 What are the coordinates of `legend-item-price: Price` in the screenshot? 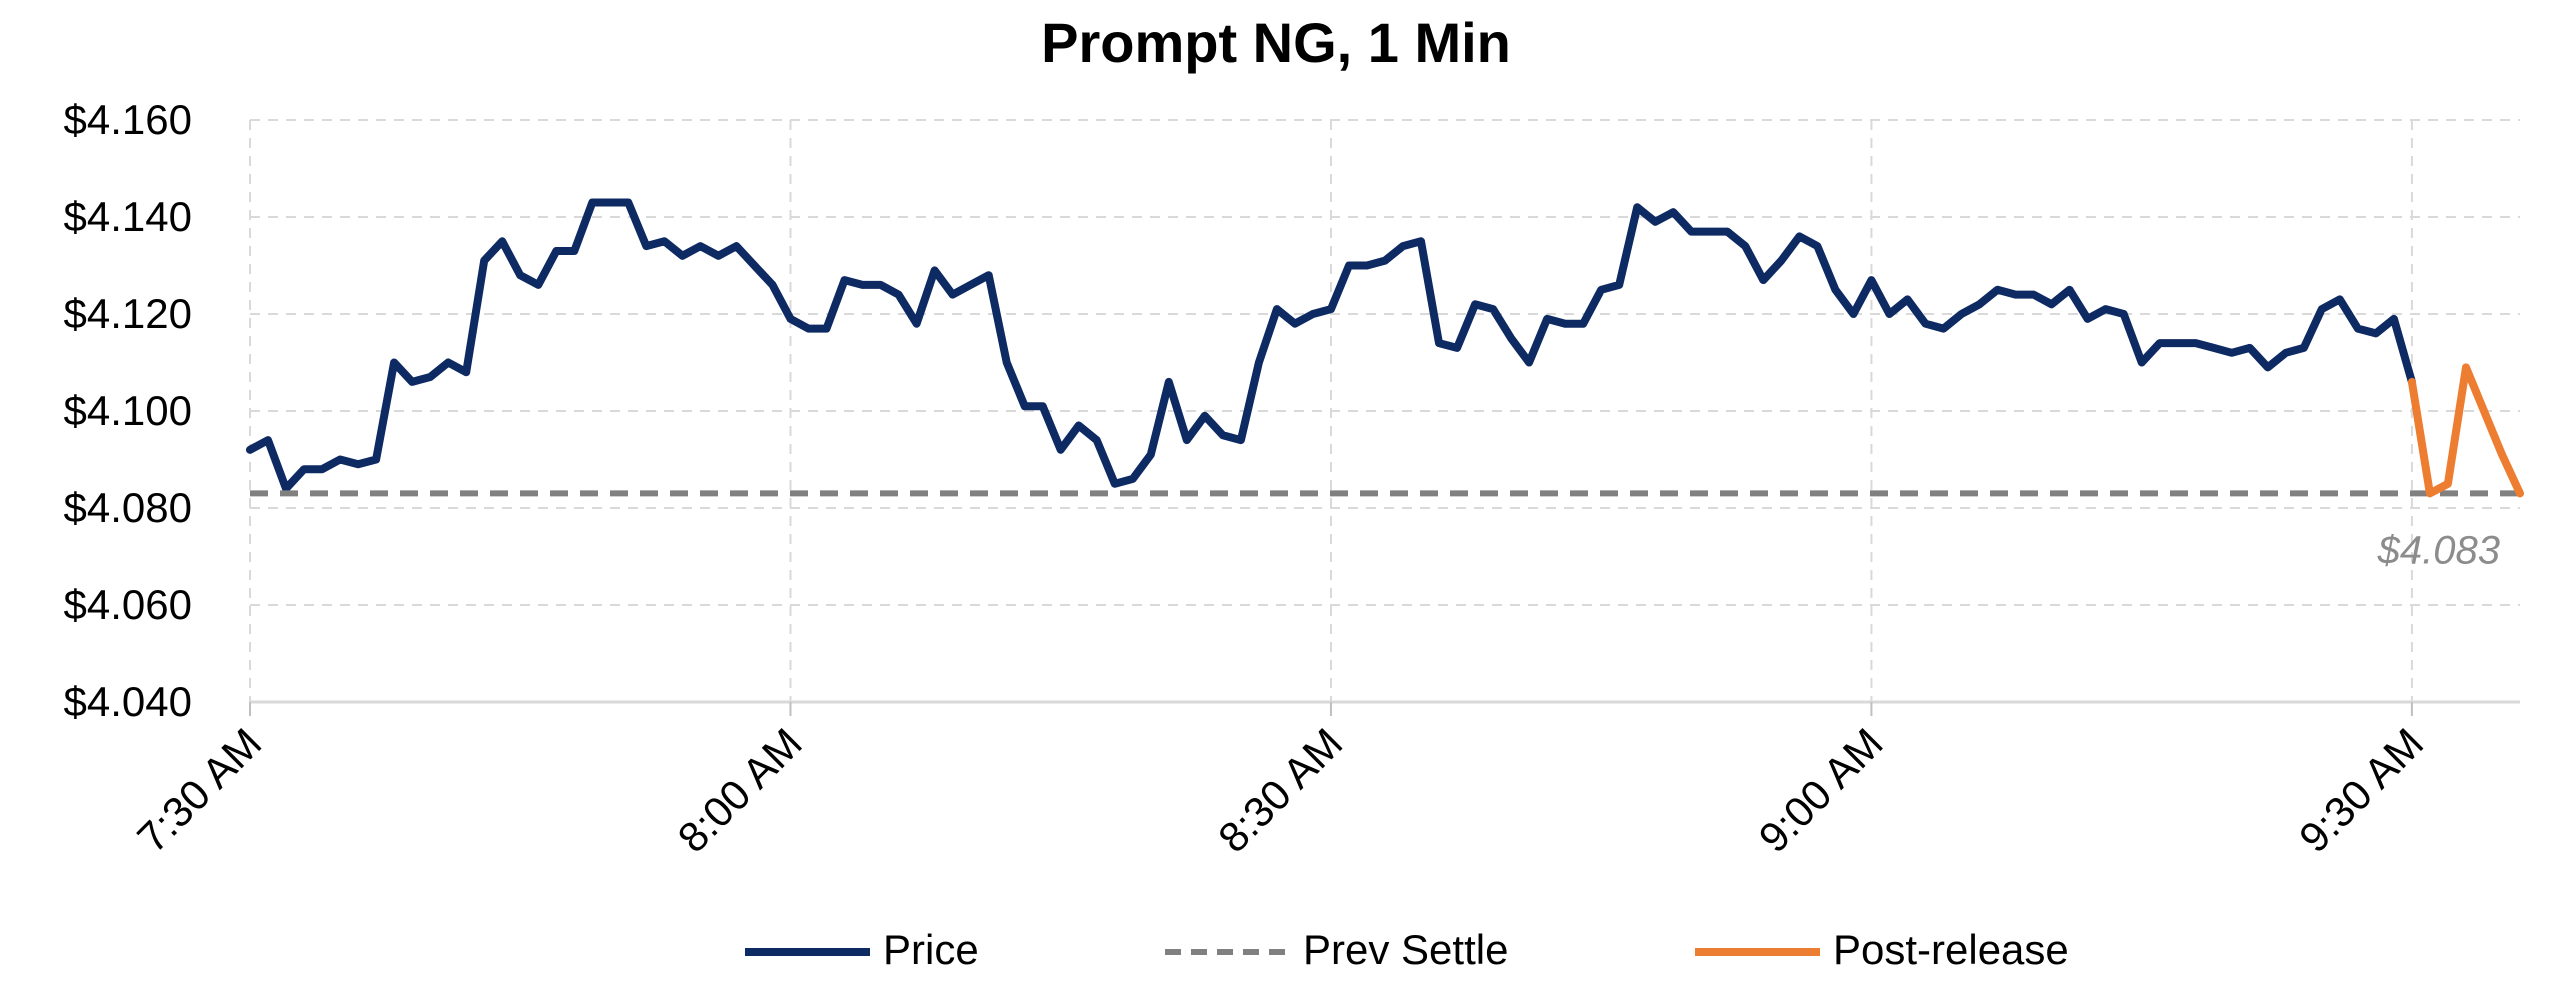 It's located at (862, 949).